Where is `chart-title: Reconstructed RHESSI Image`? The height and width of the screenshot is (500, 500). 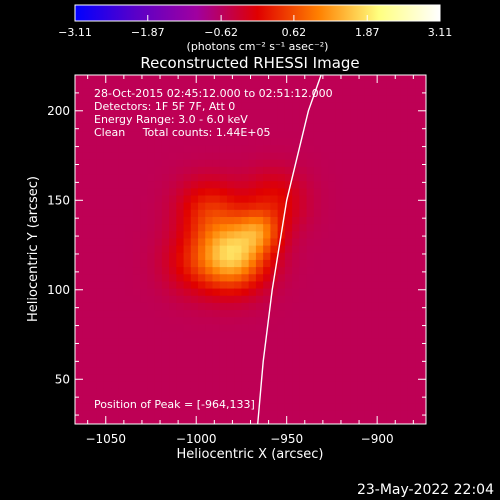 chart-title: Reconstructed RHESSI Image is located at coordinates (249, 63).